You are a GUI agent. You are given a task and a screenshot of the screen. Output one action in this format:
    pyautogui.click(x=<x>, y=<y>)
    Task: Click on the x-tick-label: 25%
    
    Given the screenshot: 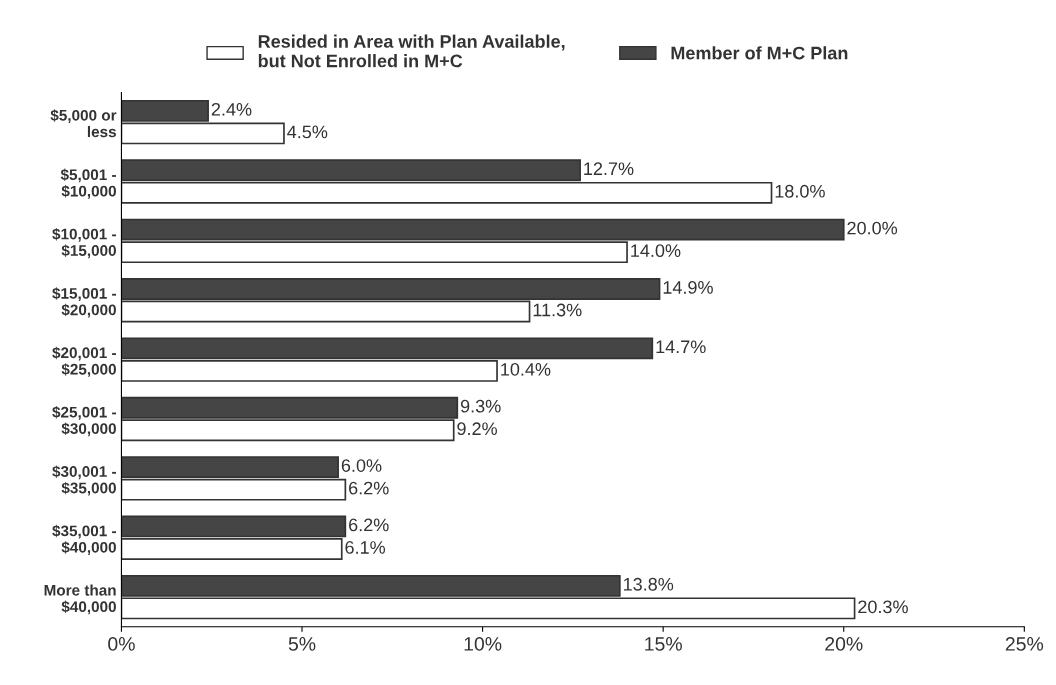 What is the action you would take?
    pyautogui.click(x=1024, y=644)
    